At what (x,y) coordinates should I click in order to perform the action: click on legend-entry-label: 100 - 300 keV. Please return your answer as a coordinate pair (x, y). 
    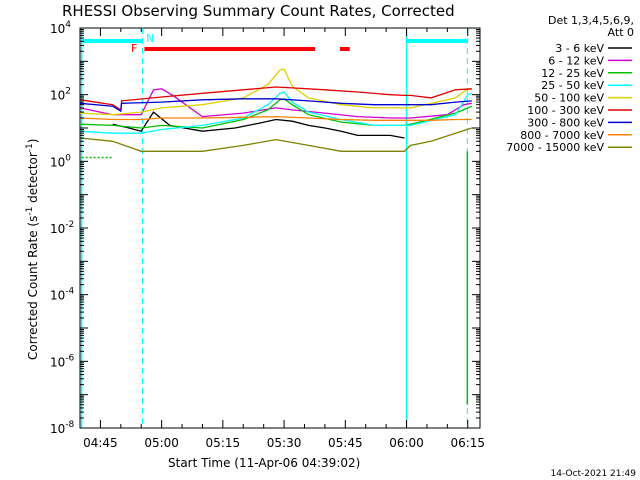
    Looking at the image, I should click on (565, 110).